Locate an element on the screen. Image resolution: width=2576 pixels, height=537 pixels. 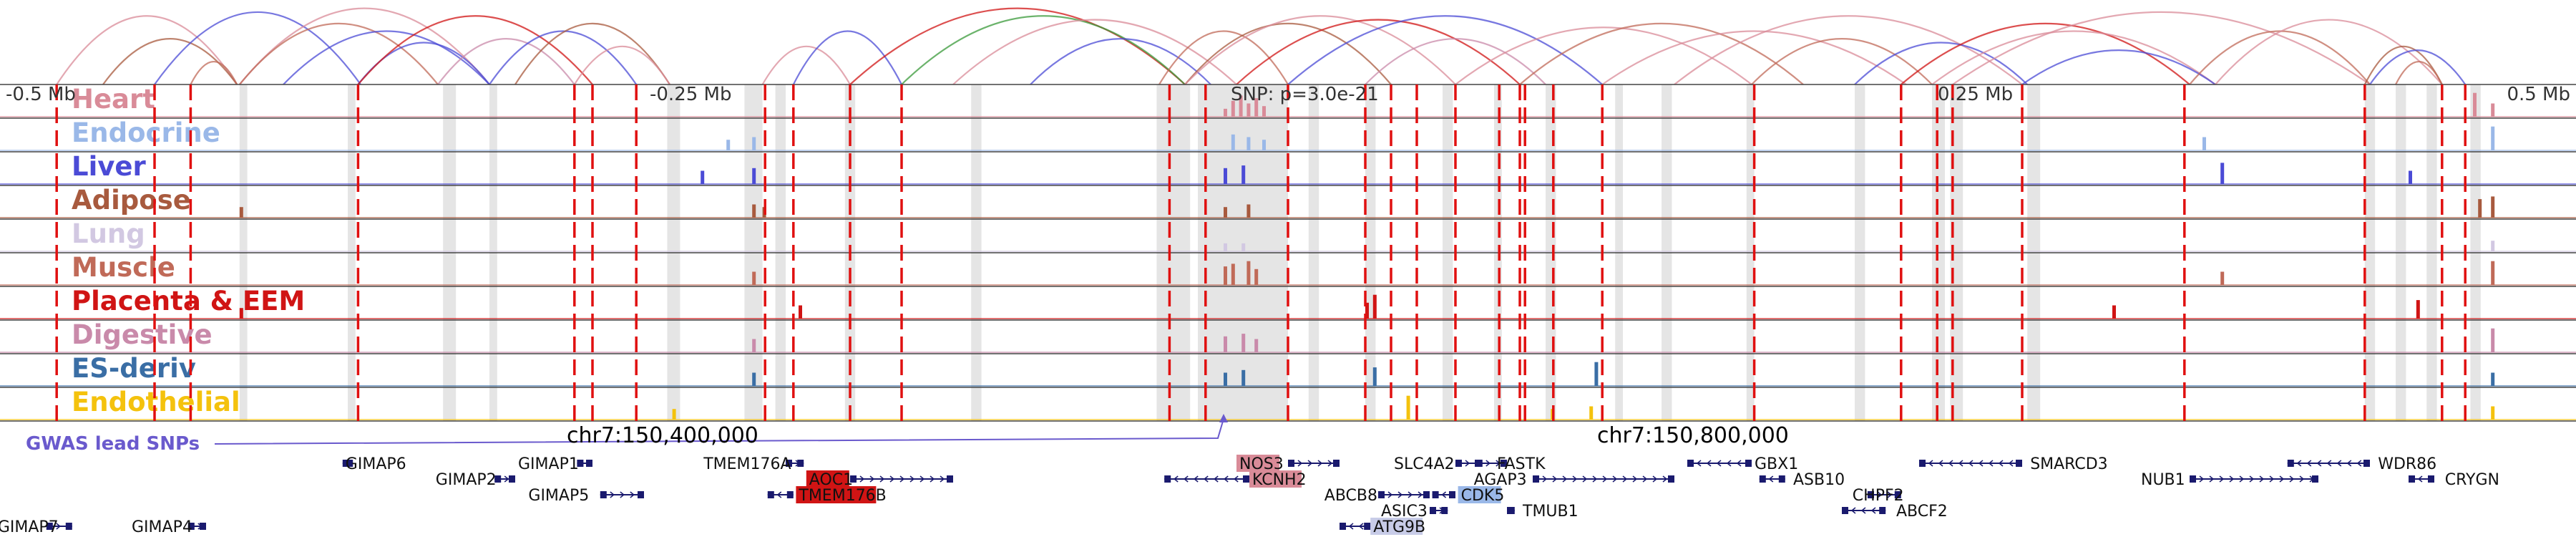
track-label: ES-deriv is located at coordinates (134, 368).